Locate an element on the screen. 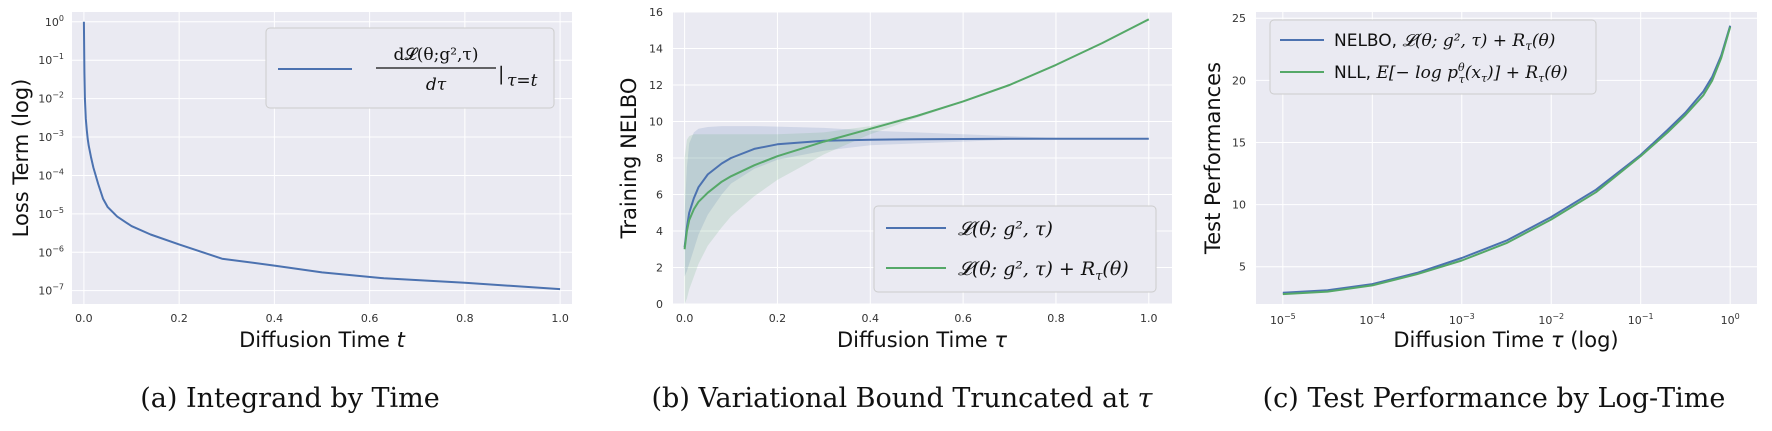 The width and height of the screenshot is (1772, 431). panel-a-x-tick-label: 0.4 is located at coordinates (275, 318).